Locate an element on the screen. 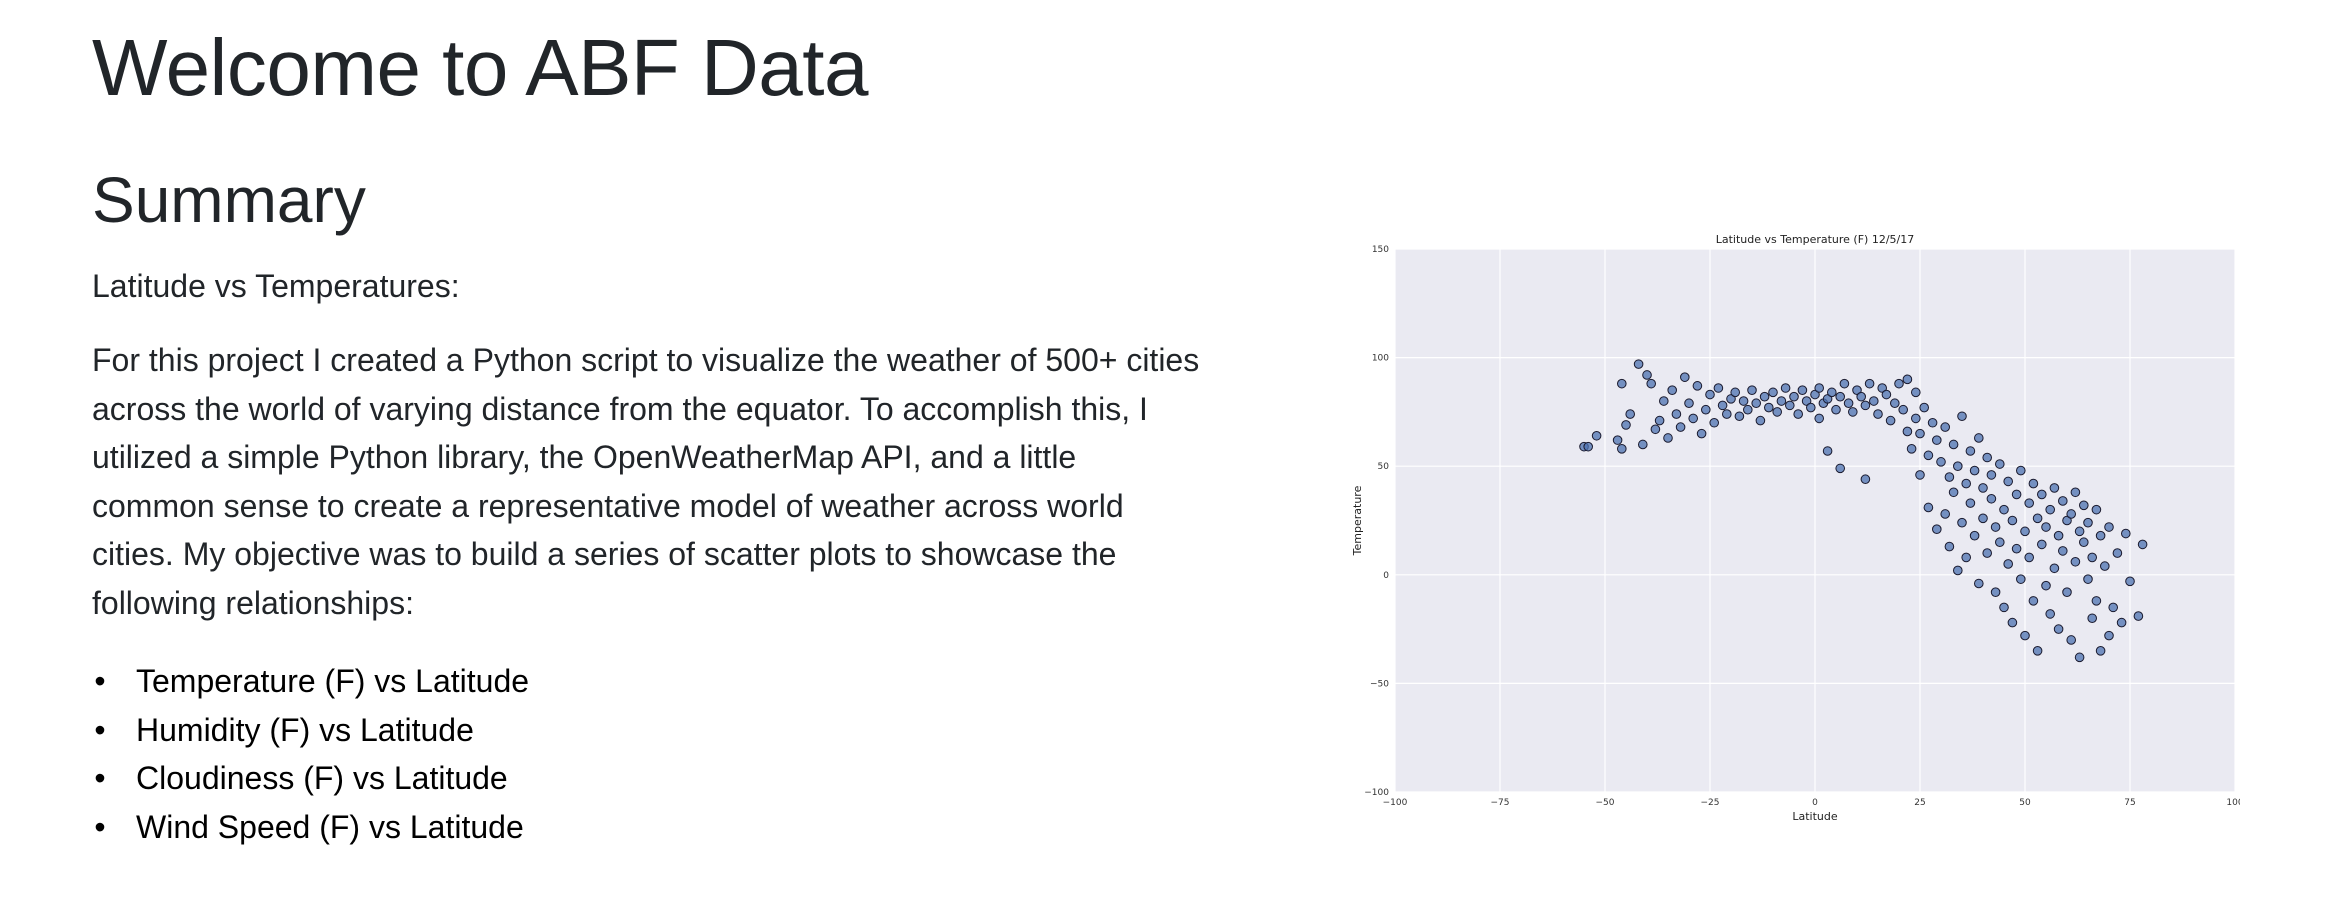  list-item: • Cloudiness (F) vs Latitude is located at coordinates (310, 778).